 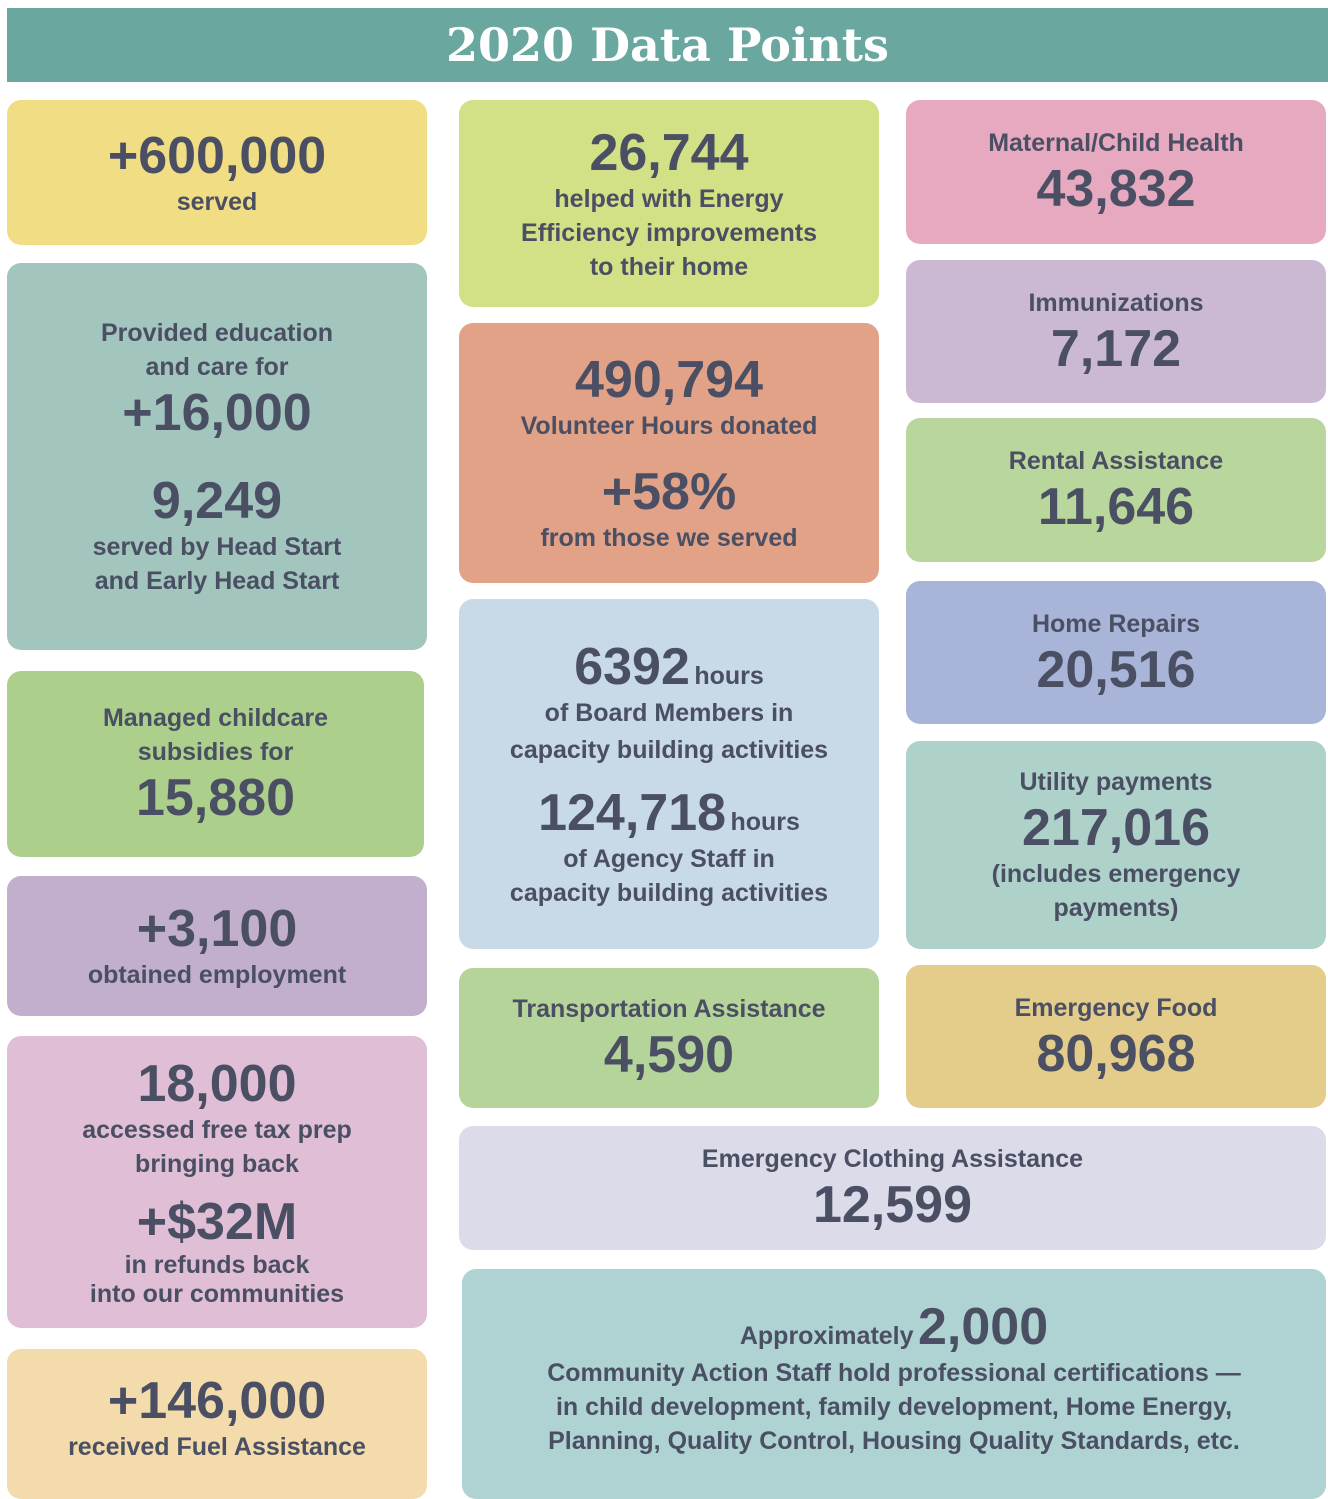 What do you see at coordinates (826, 1336) in the screenshot?
I see `caption: Approximately` at bounding box center [826, 1336].